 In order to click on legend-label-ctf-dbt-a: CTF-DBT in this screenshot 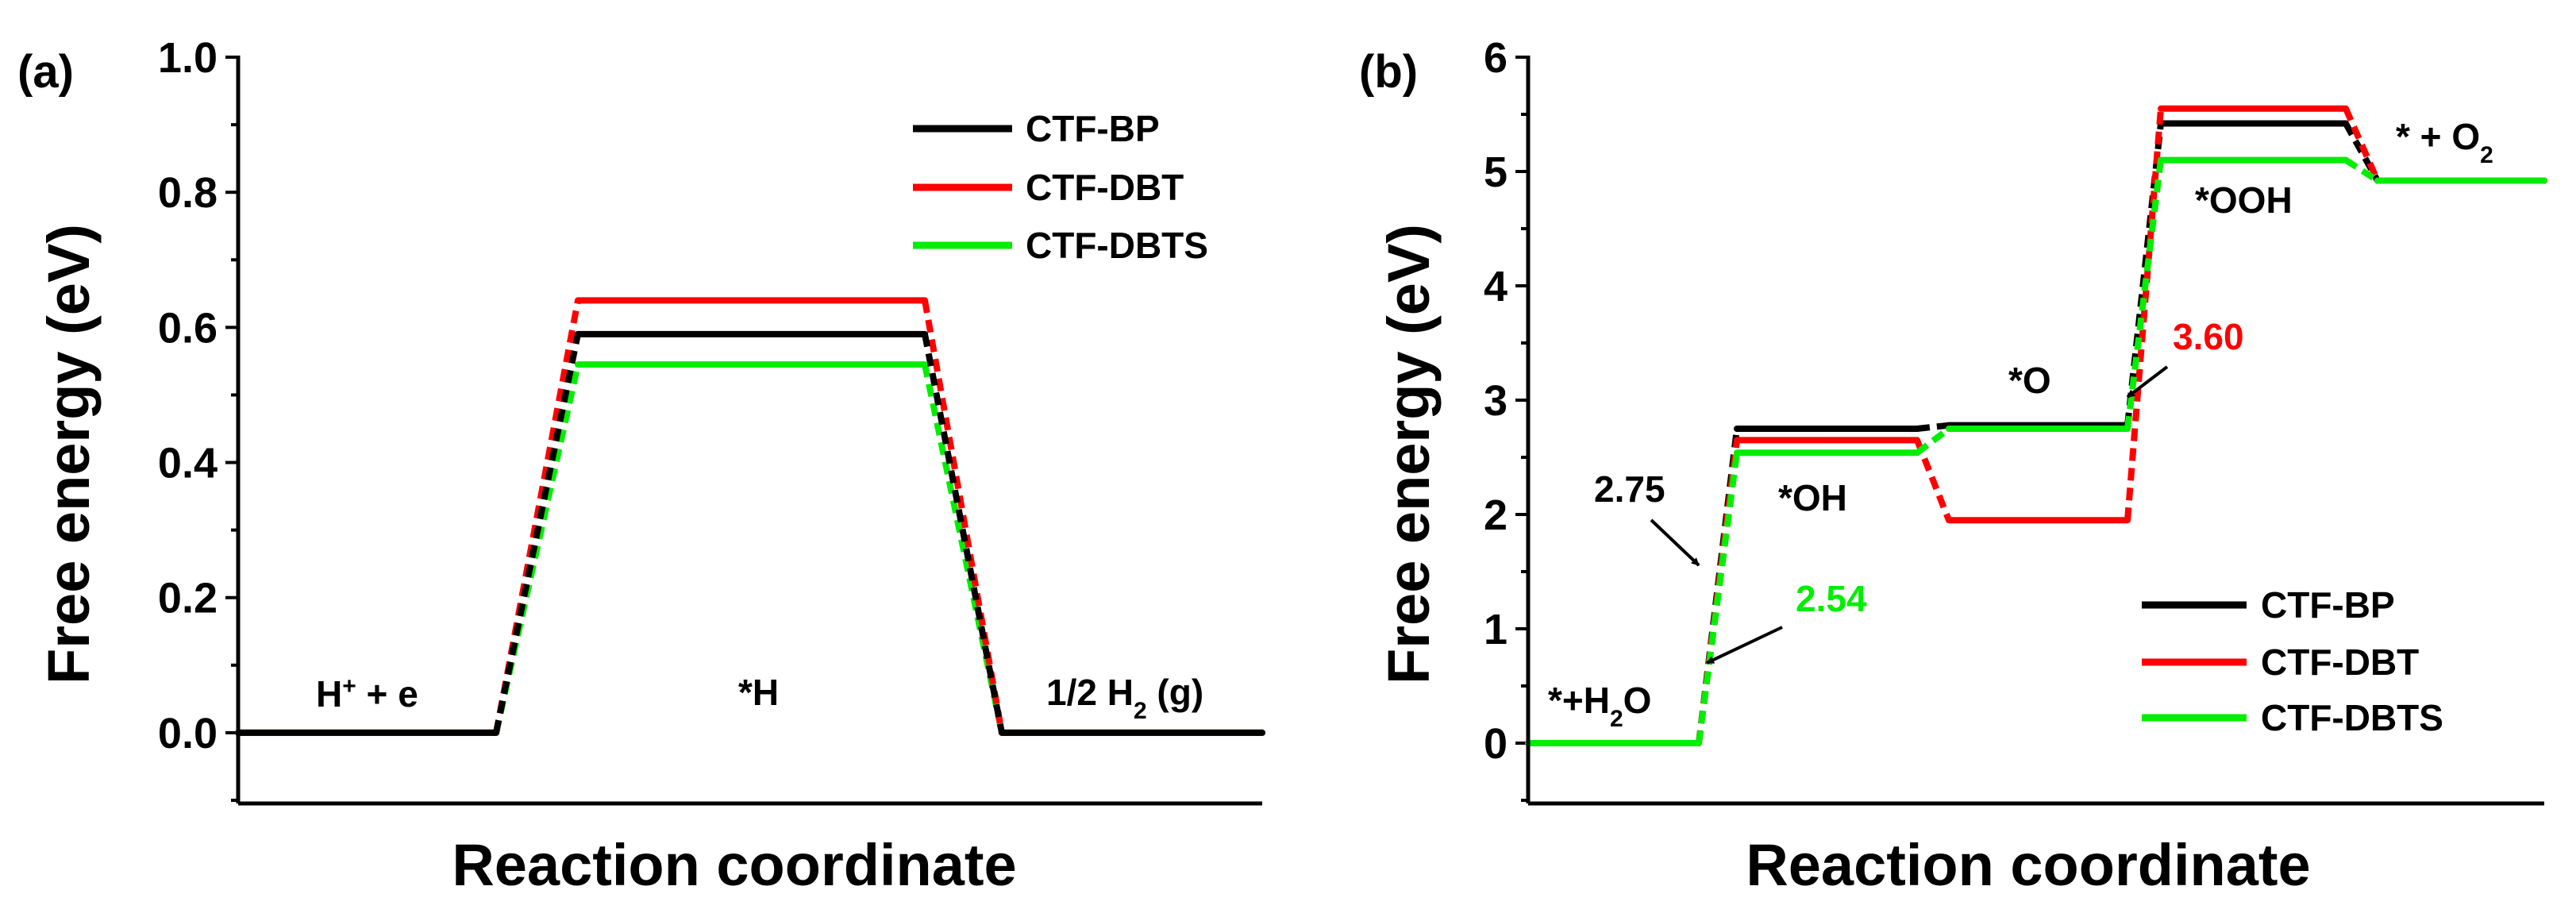, I will do `click(1105, 187)`.